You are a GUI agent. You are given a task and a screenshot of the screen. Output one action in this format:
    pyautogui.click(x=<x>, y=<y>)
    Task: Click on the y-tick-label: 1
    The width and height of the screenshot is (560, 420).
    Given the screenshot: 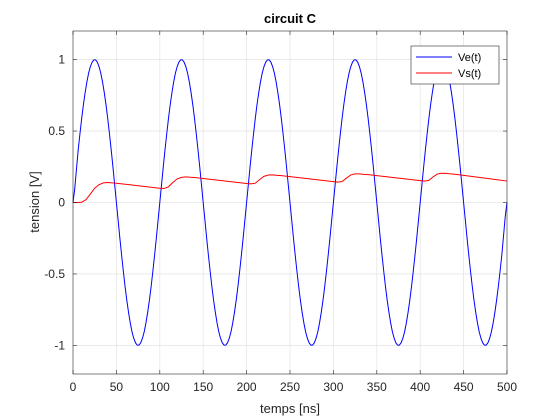 What is the action you would take?
    pyautogui.click(x=61, y=60)
    